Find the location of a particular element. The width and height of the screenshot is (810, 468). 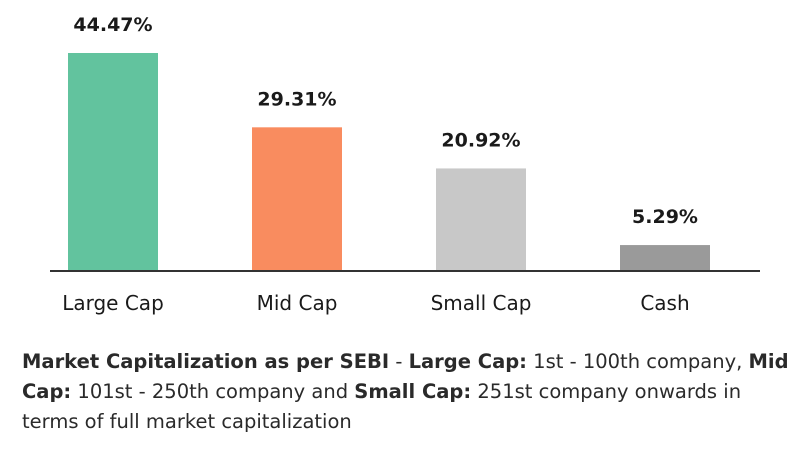

category-label-large-cap: Large Cap is located at coordinates (113, 303).